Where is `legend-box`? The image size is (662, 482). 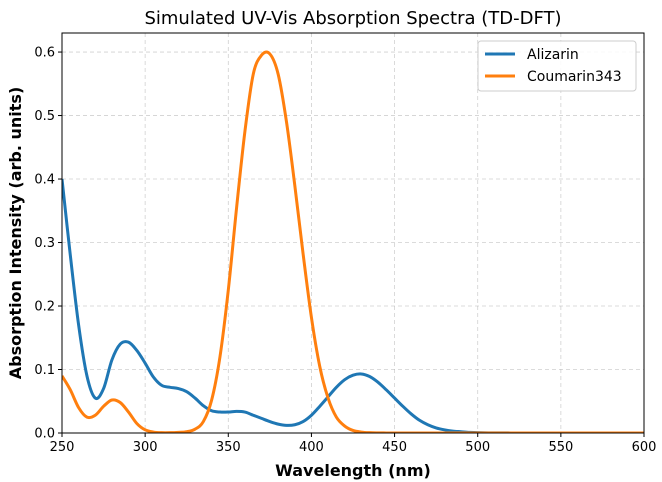 legend-box is located at coordinates (557, 66).